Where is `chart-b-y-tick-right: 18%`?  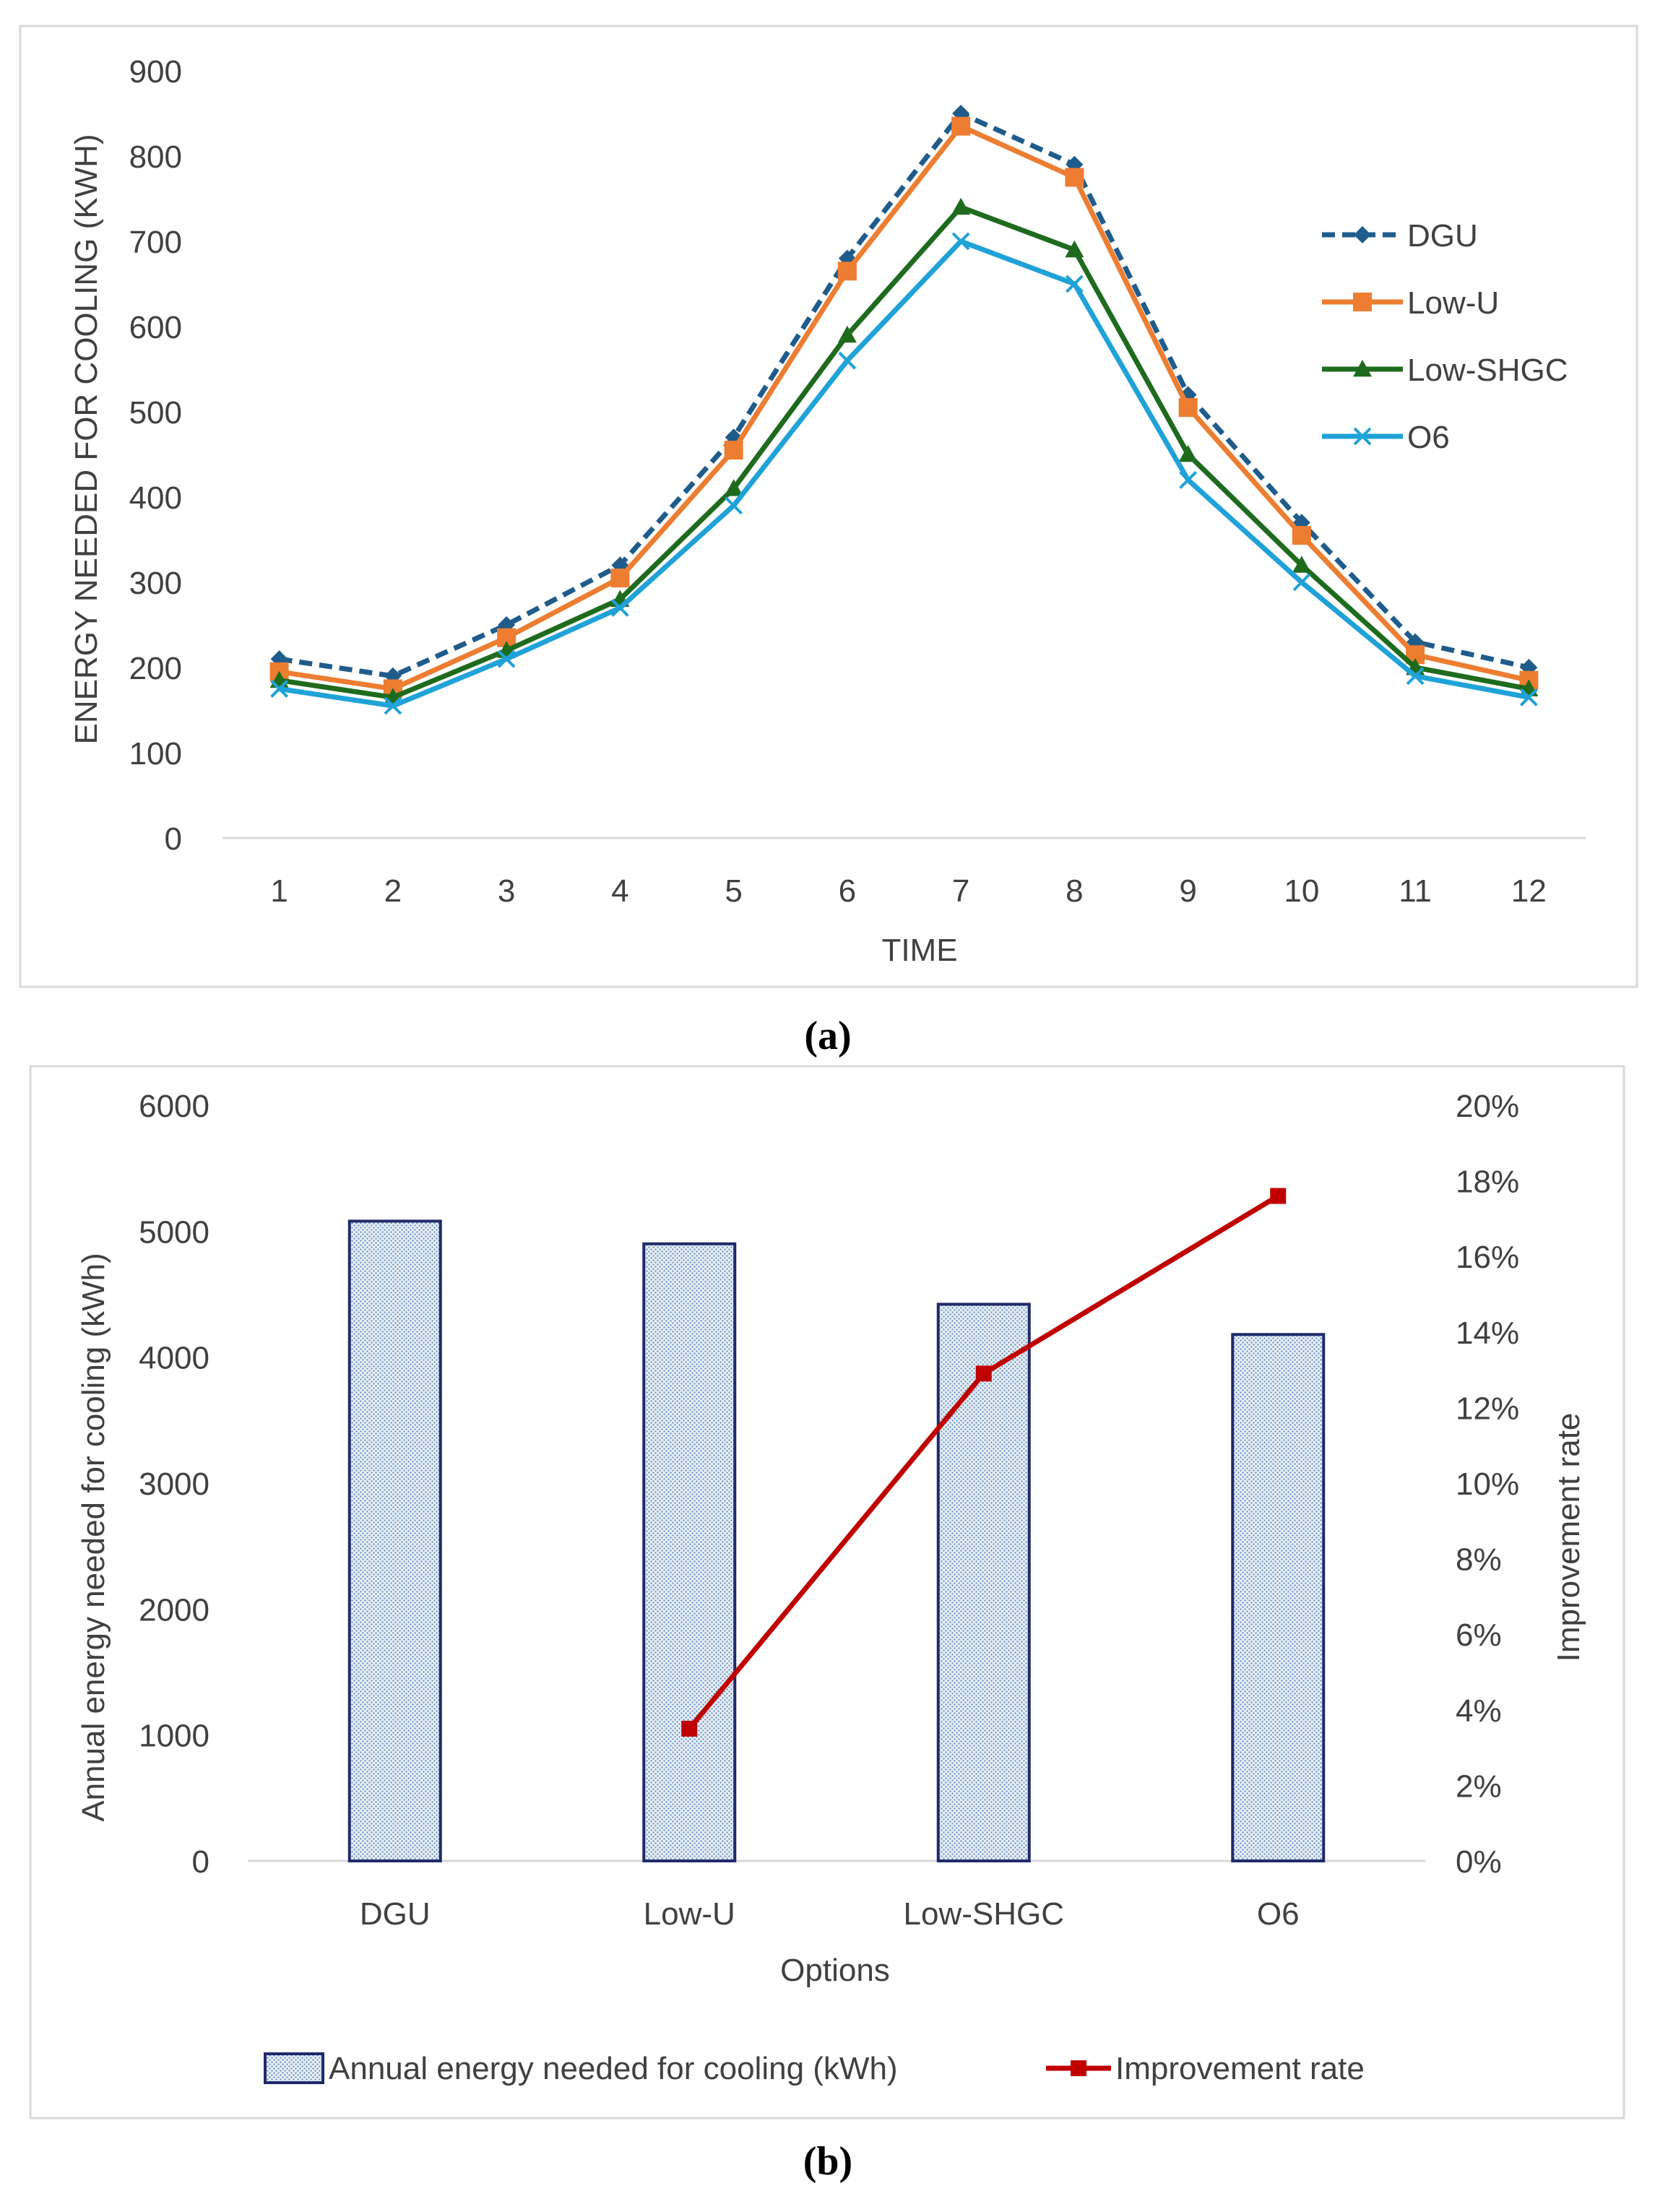
chart-b-y-tick-right: 18% is located at coordinates (1487, 1182).